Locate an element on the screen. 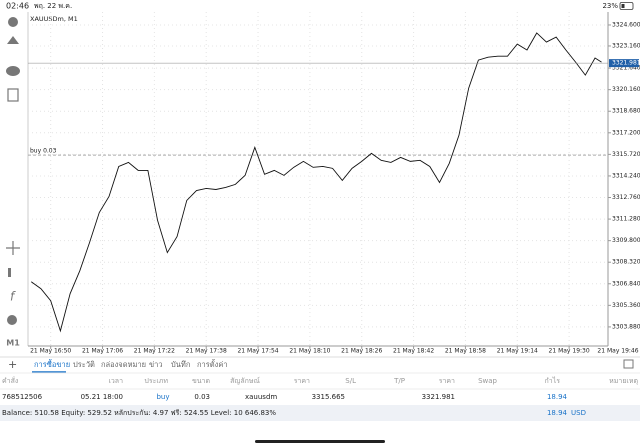 The width and height of the screenshot is (640, 447). y-tick-label: 3311.280 is located at coordinates (626, 219).